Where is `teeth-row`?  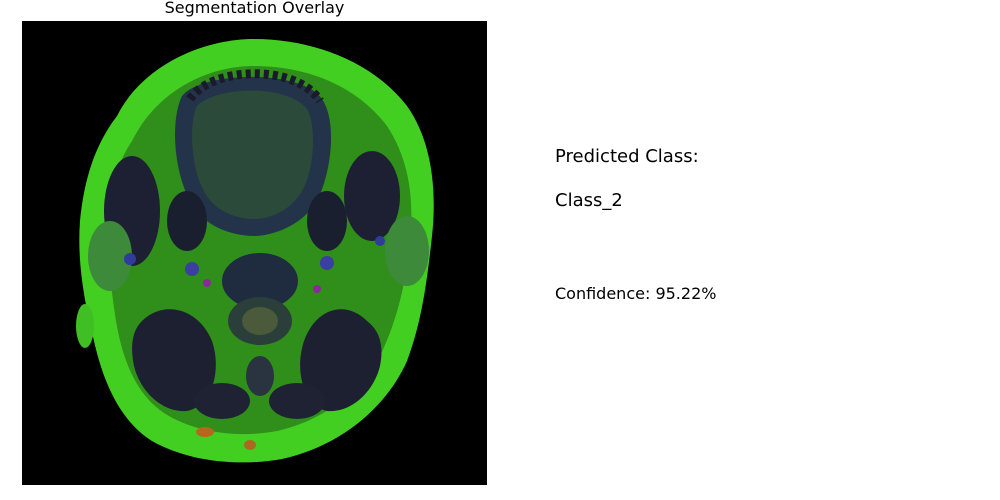 teeth-row is located at coordinates (255, 86).